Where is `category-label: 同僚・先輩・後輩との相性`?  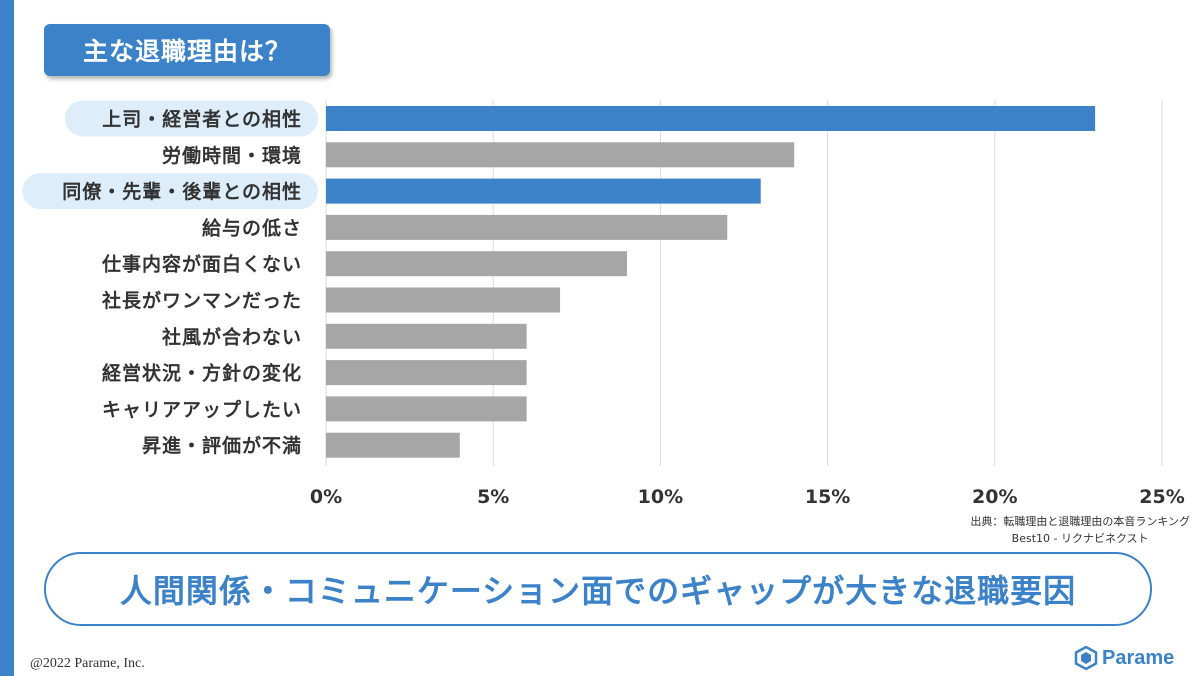
category-label: 同僚・先輩・後輩との相性 is located at coordinates (182, 191).